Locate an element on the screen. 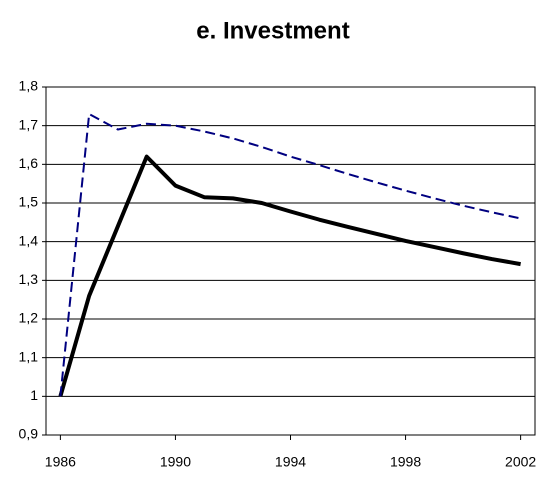  x-tick-label: 1998 is located at coordinates (405, 462).